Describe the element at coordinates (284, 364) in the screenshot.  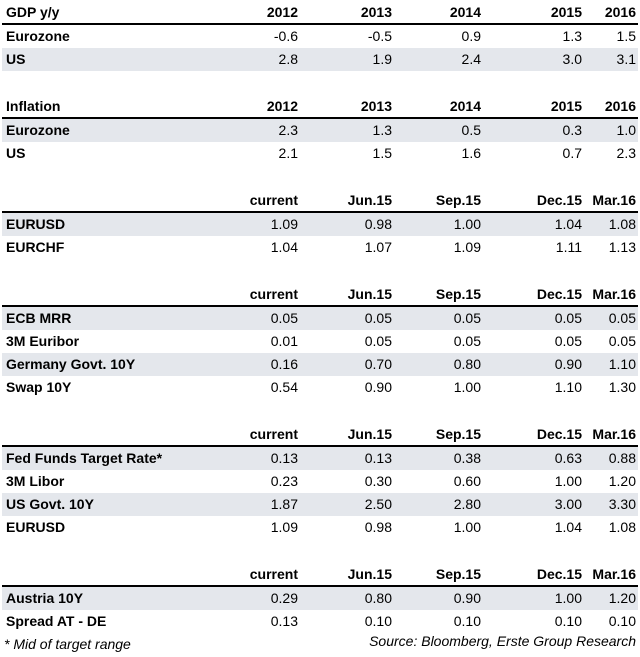
I see `value-cell: 0.16` at that location.